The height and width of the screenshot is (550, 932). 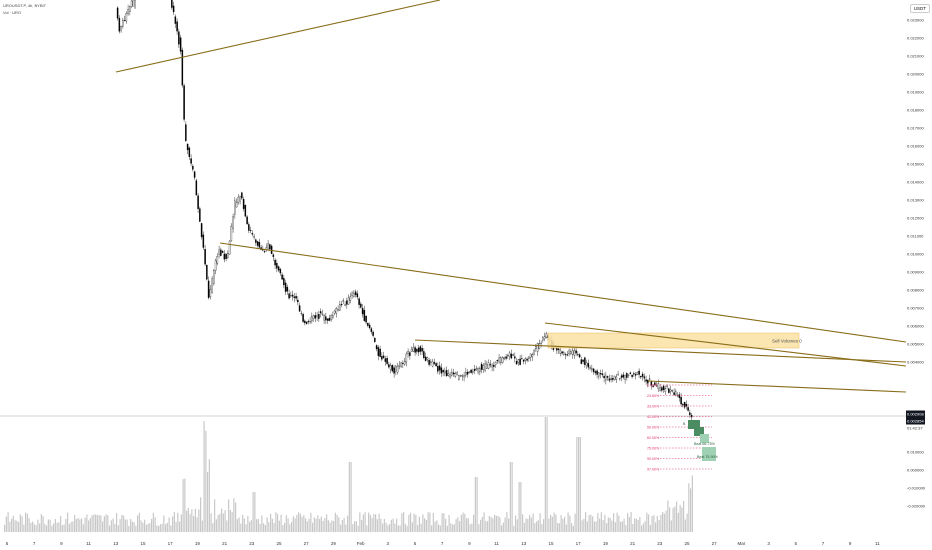 What do you see at coordinates (919, 8) in the screenshot?
I see `currency-badge: USDT` at bounding box center [919, 8].